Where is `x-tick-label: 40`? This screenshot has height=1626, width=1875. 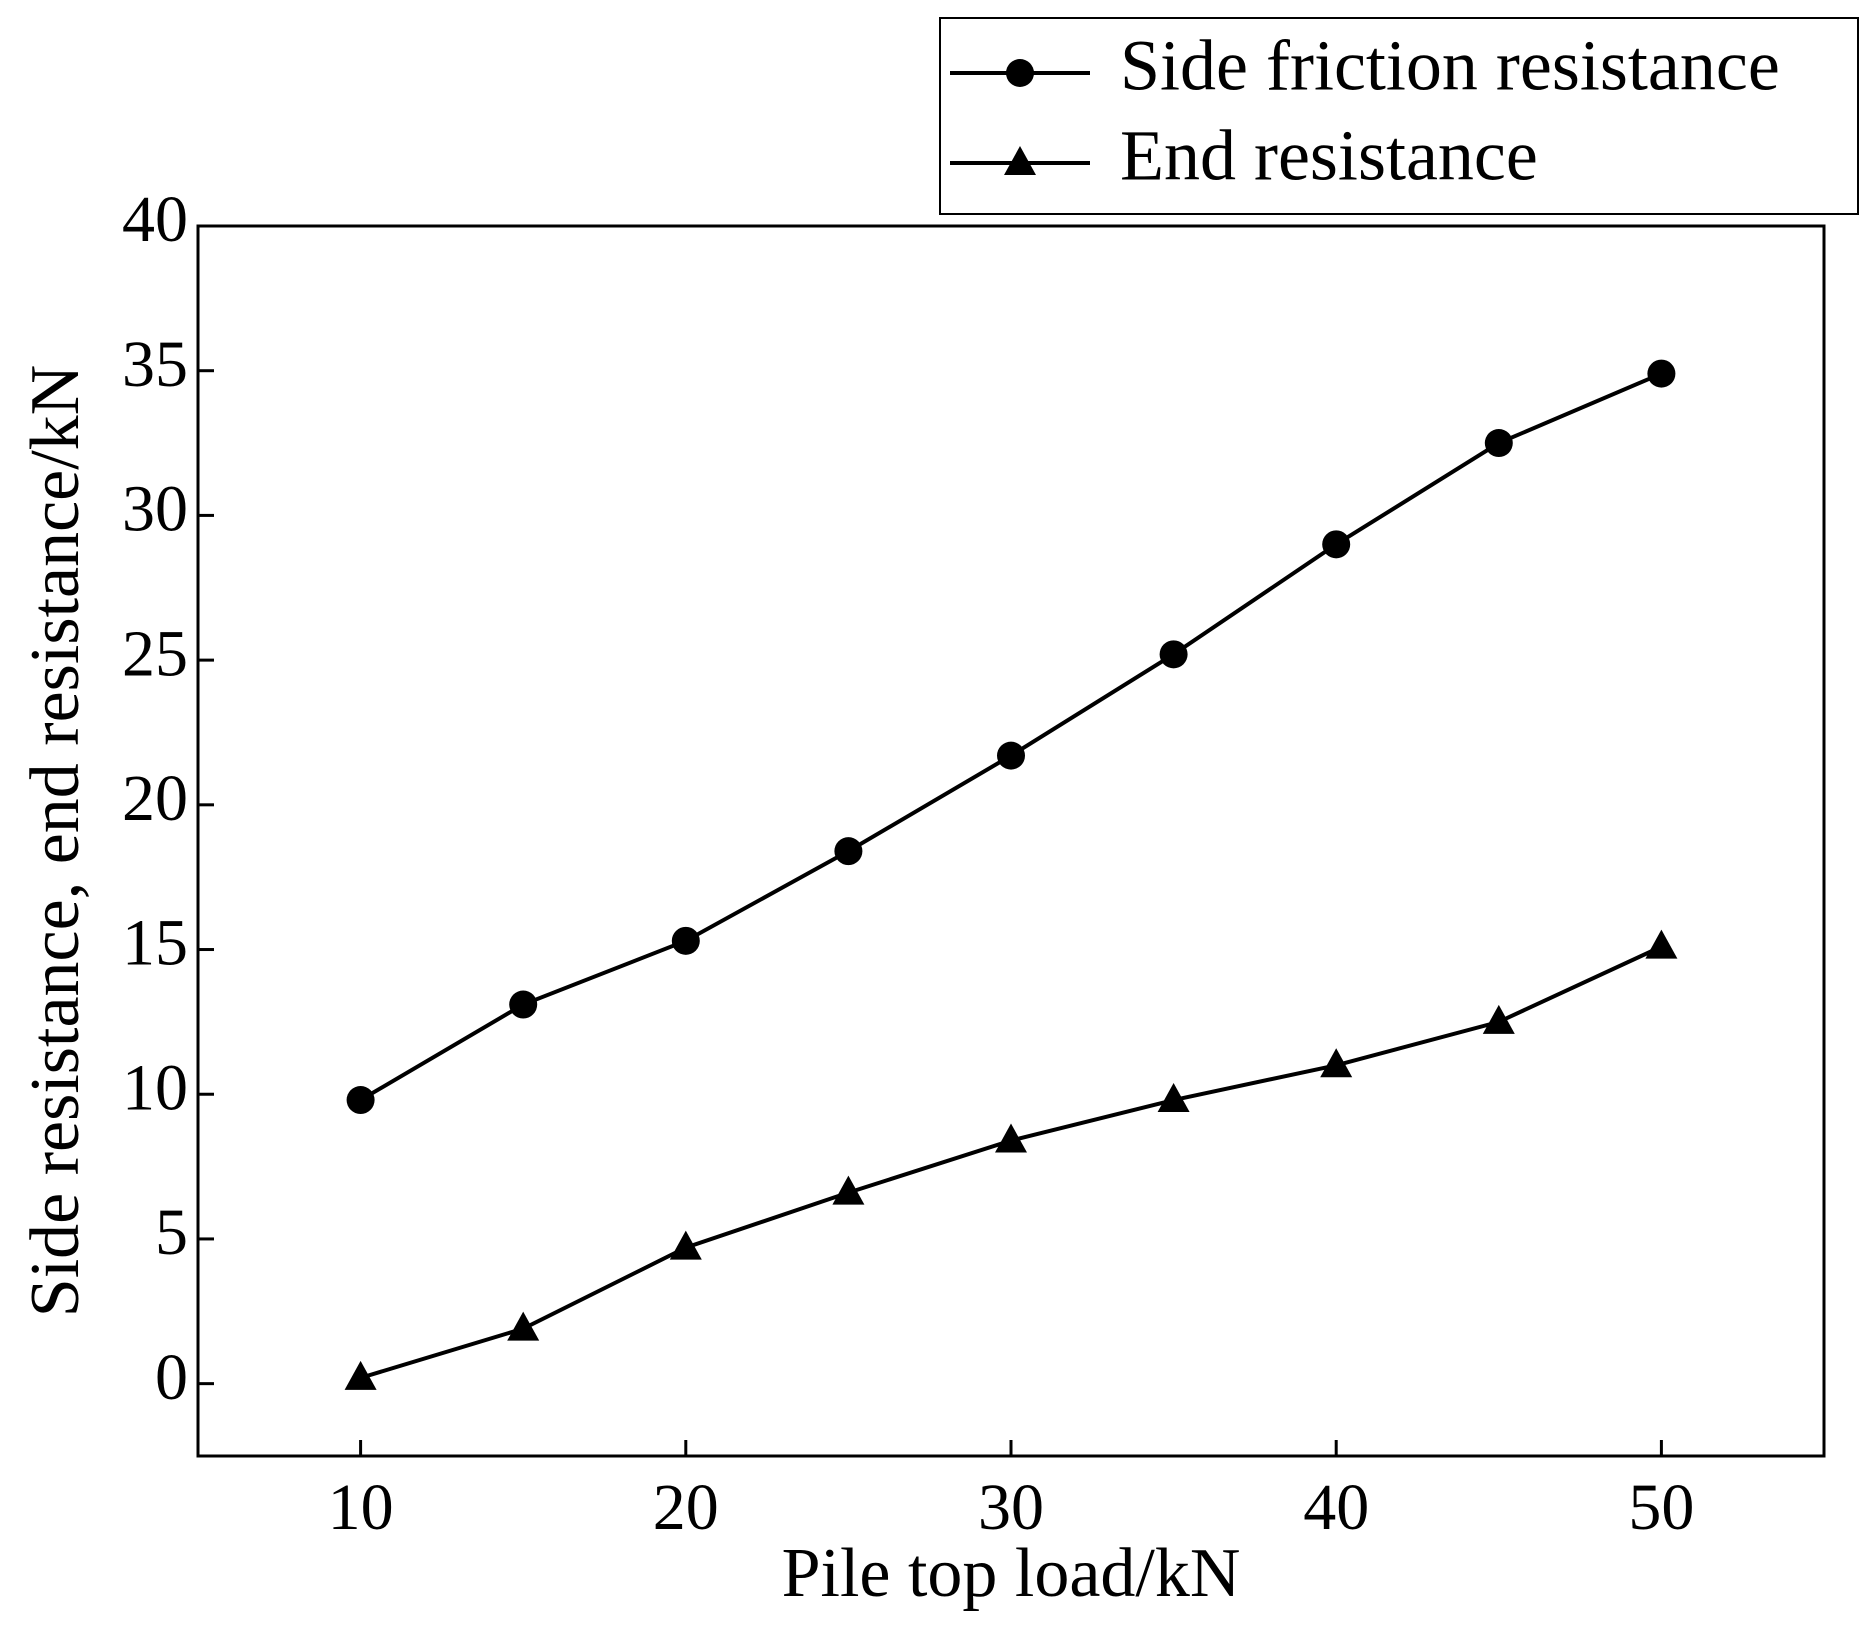
x-tick-label: 40 is located at coordinates (1336, 1507).